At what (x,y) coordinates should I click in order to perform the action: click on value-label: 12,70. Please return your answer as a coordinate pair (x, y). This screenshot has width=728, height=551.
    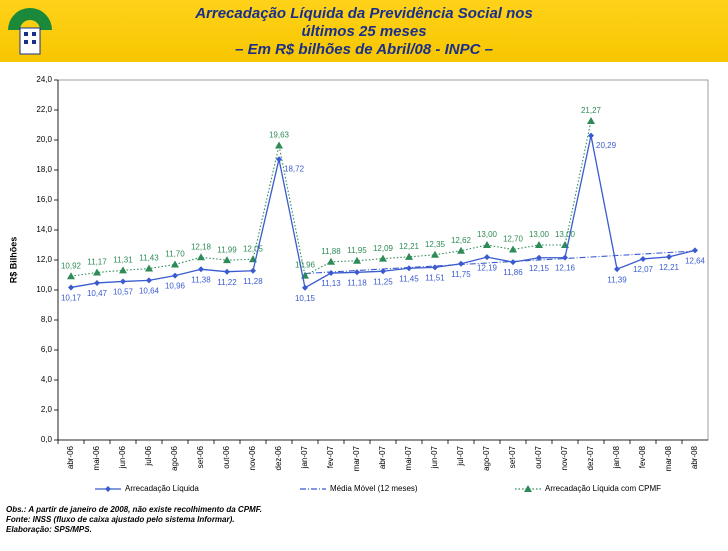
    Looking at the image, I should click on (513, 239).